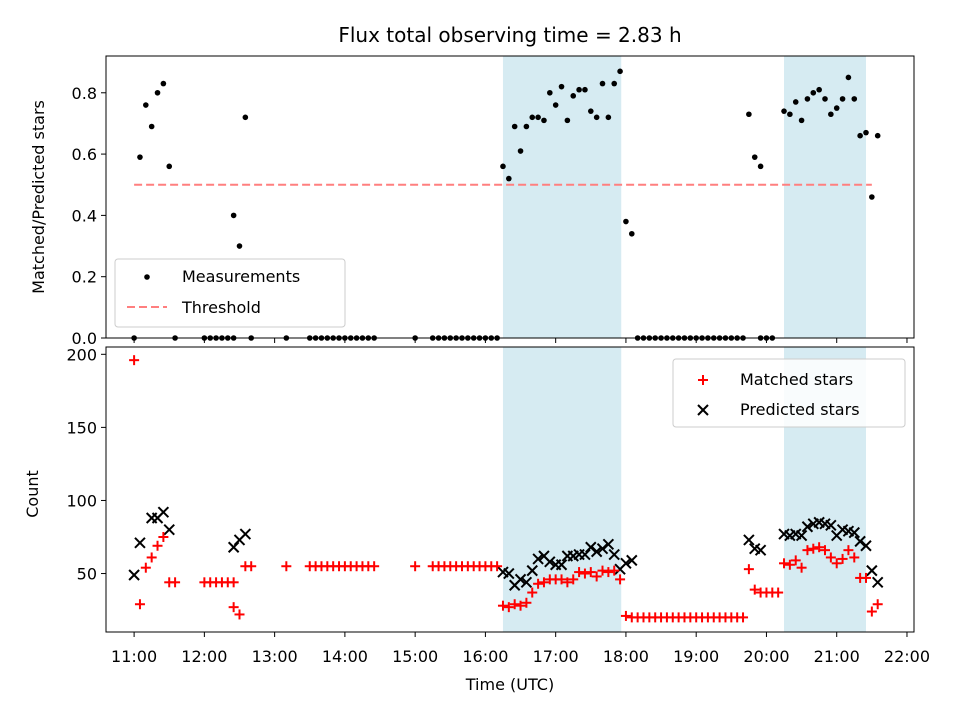 This screenshot has width=960, height=724. Describe the element at coordinates (84, 93) in the screenshot. I see `ratio-y-tick-label: 0.8` at that location.